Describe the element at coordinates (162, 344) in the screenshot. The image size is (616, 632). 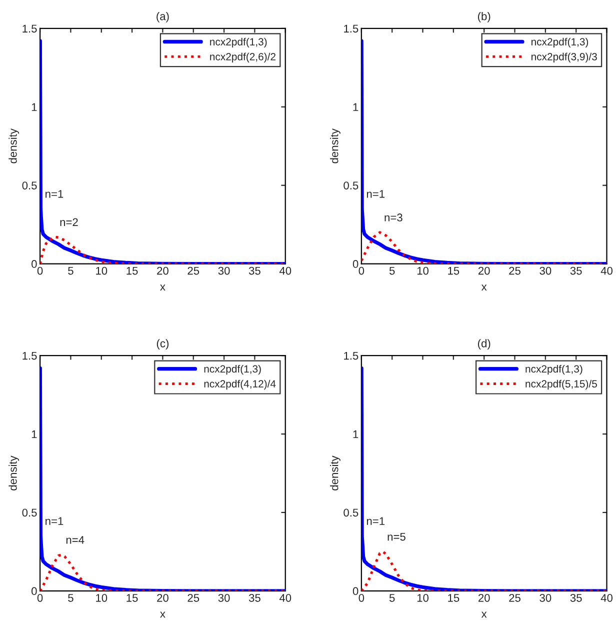
I see `chart-title: (c)` at that location.